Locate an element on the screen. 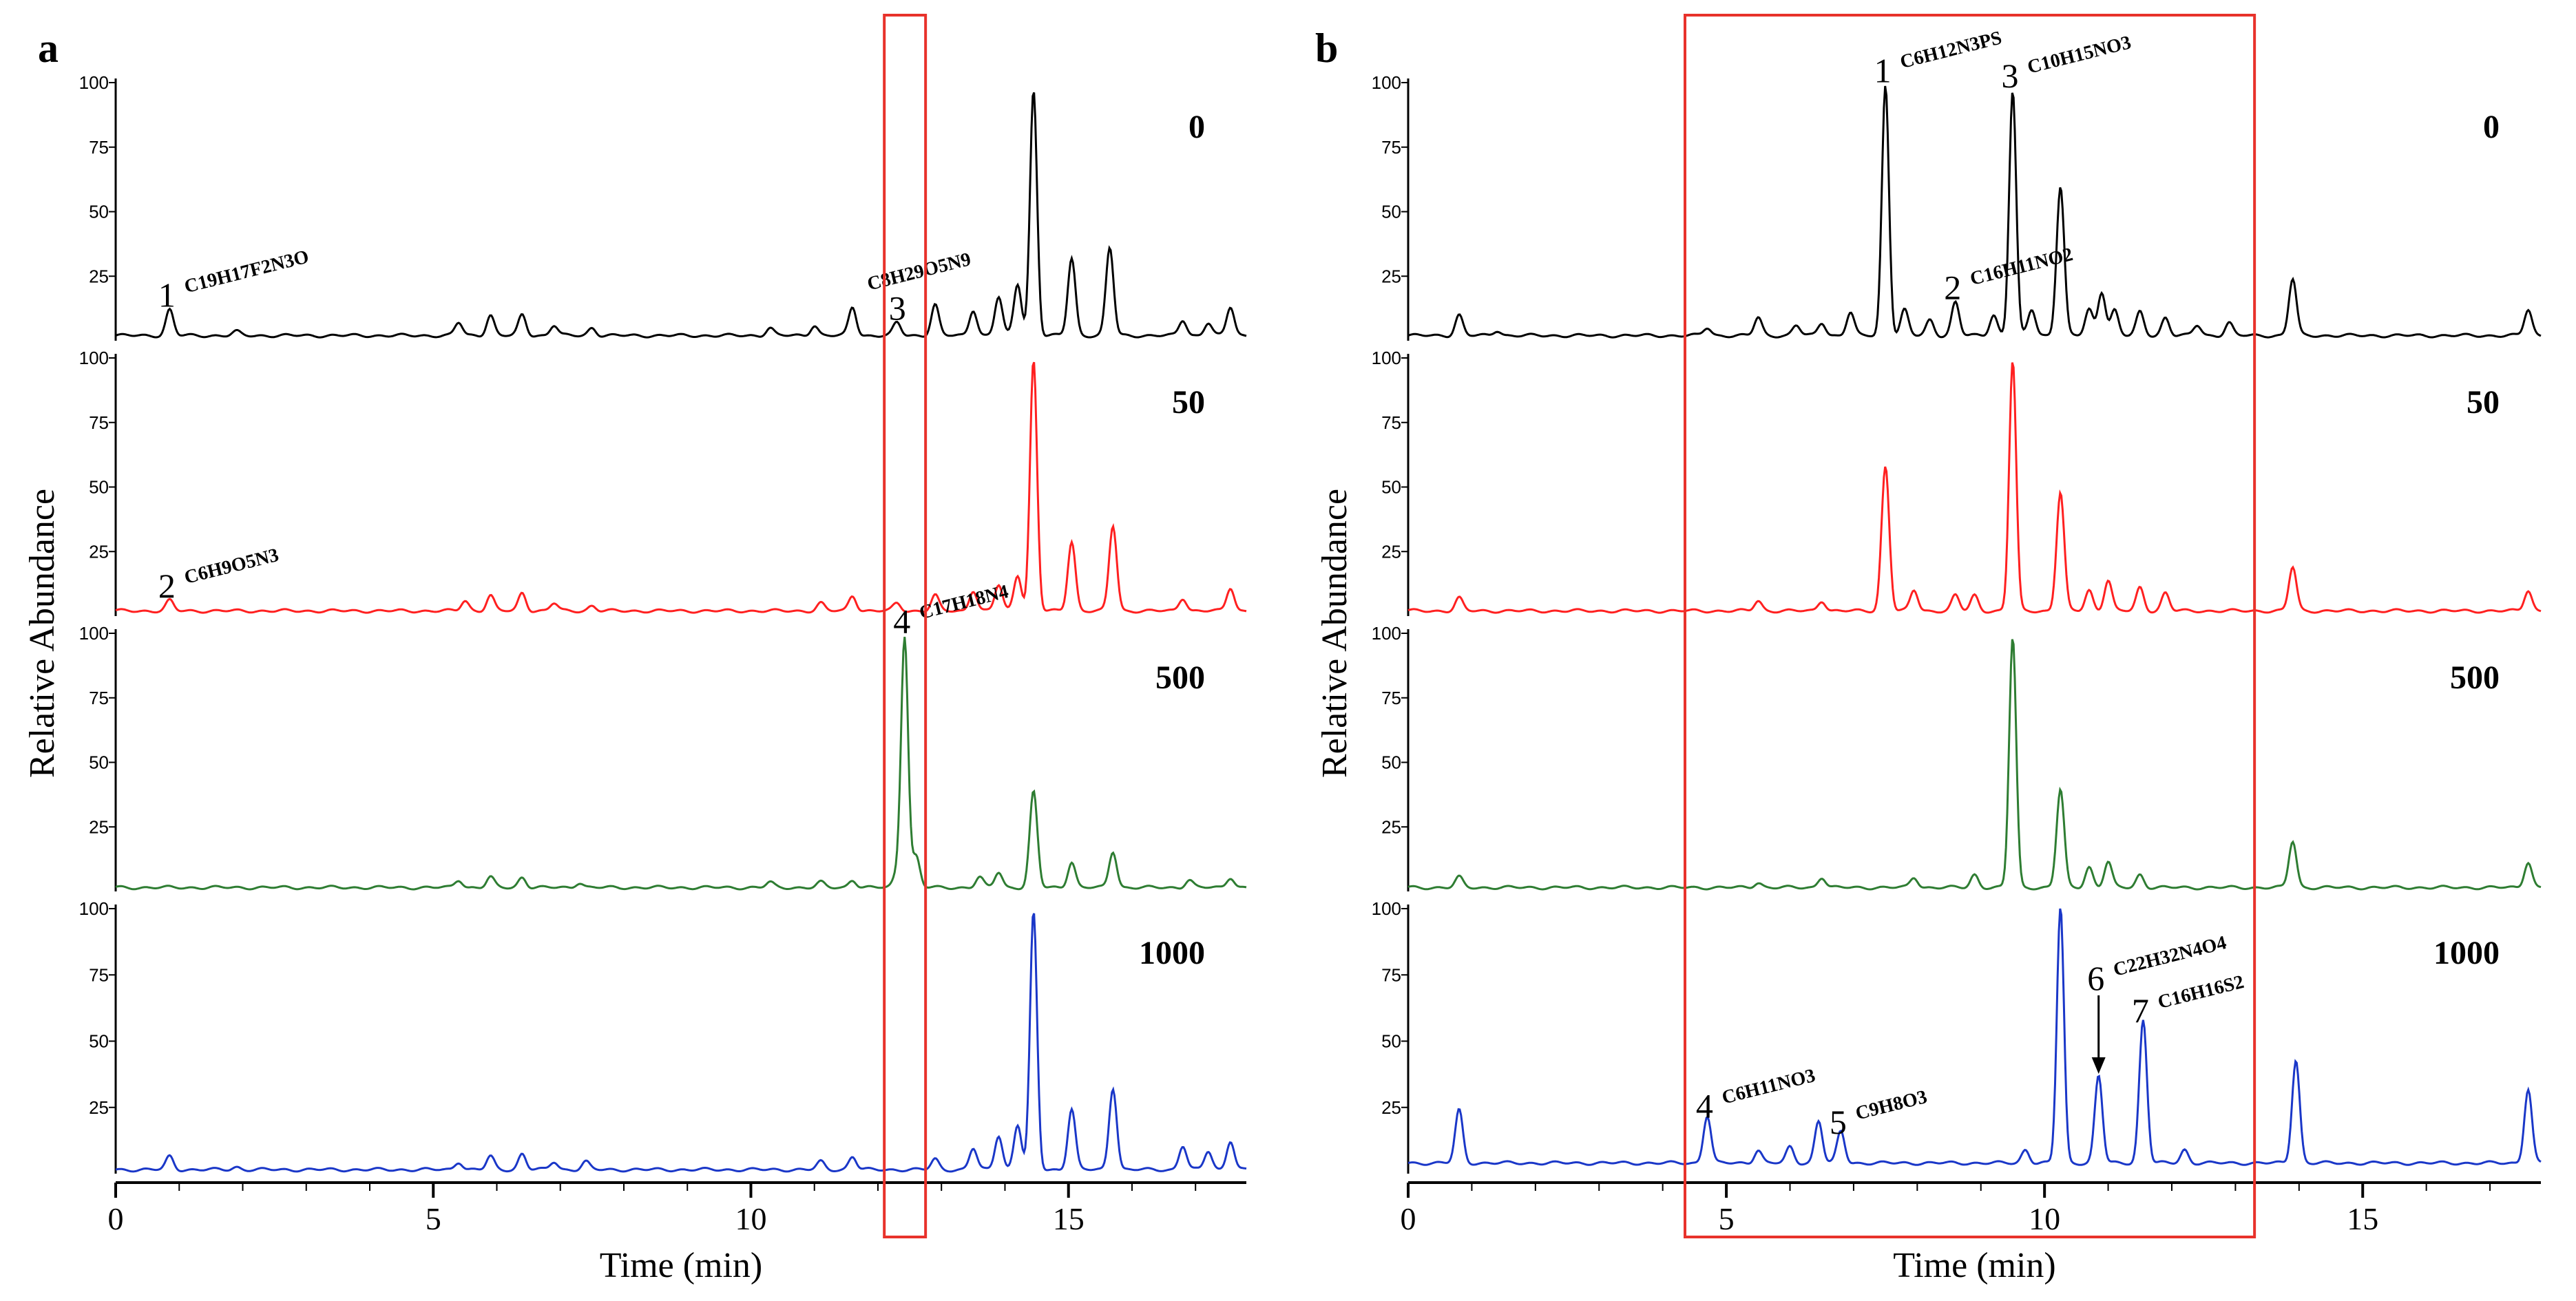  panel-letter: a is located at coordinates (48, 48).